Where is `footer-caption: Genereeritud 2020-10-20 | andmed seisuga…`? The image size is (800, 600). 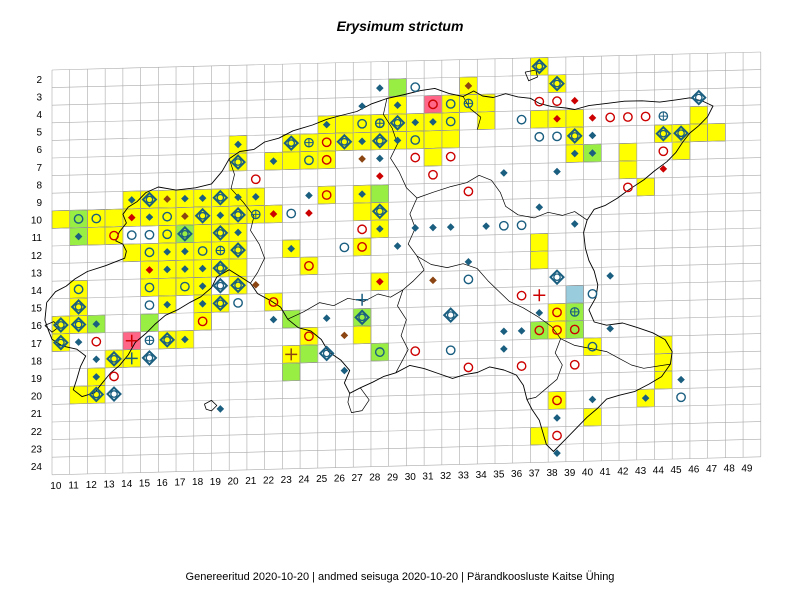 footer-caption: Genereeritud 2020-10-20 | andmed seisuga… is located at coordinates (400, 577).